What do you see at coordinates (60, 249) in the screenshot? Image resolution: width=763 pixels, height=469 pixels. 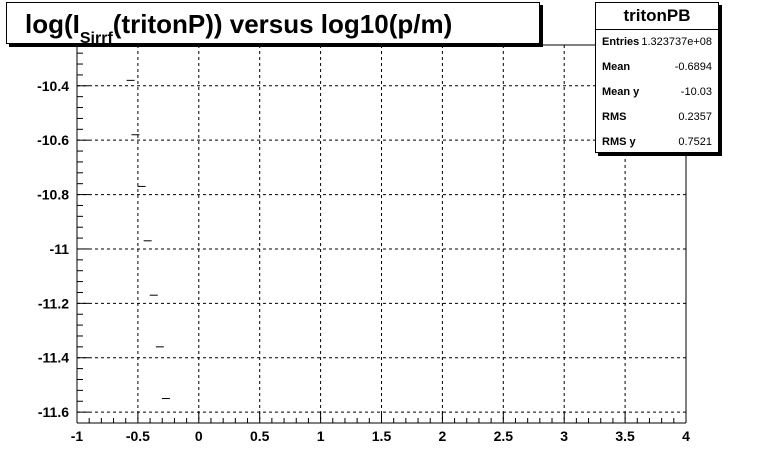 I see `y-tick-label: -11` at bounding box center [60, 249].